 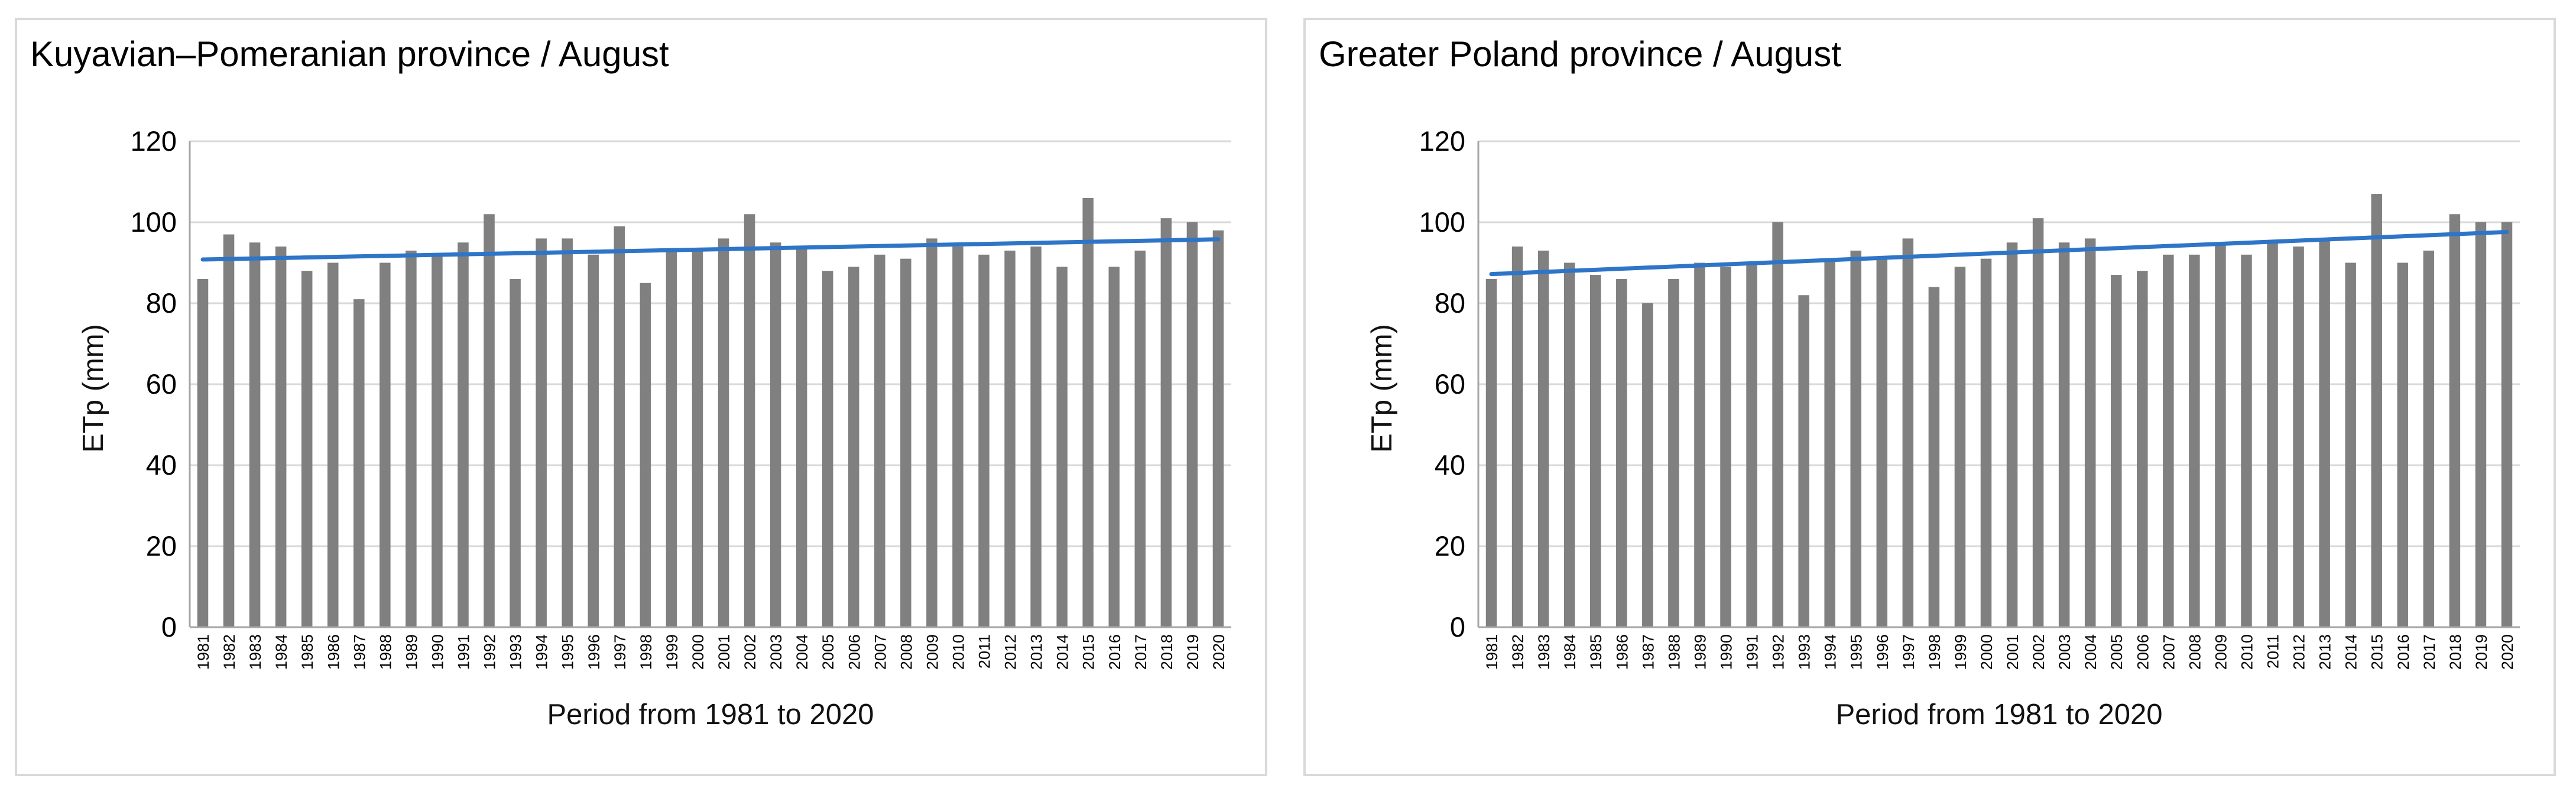 What do you see at coordinates (464, 652) in the screenshot?
I see `x-tick-label: 1991` at bounding box center [464, 652].